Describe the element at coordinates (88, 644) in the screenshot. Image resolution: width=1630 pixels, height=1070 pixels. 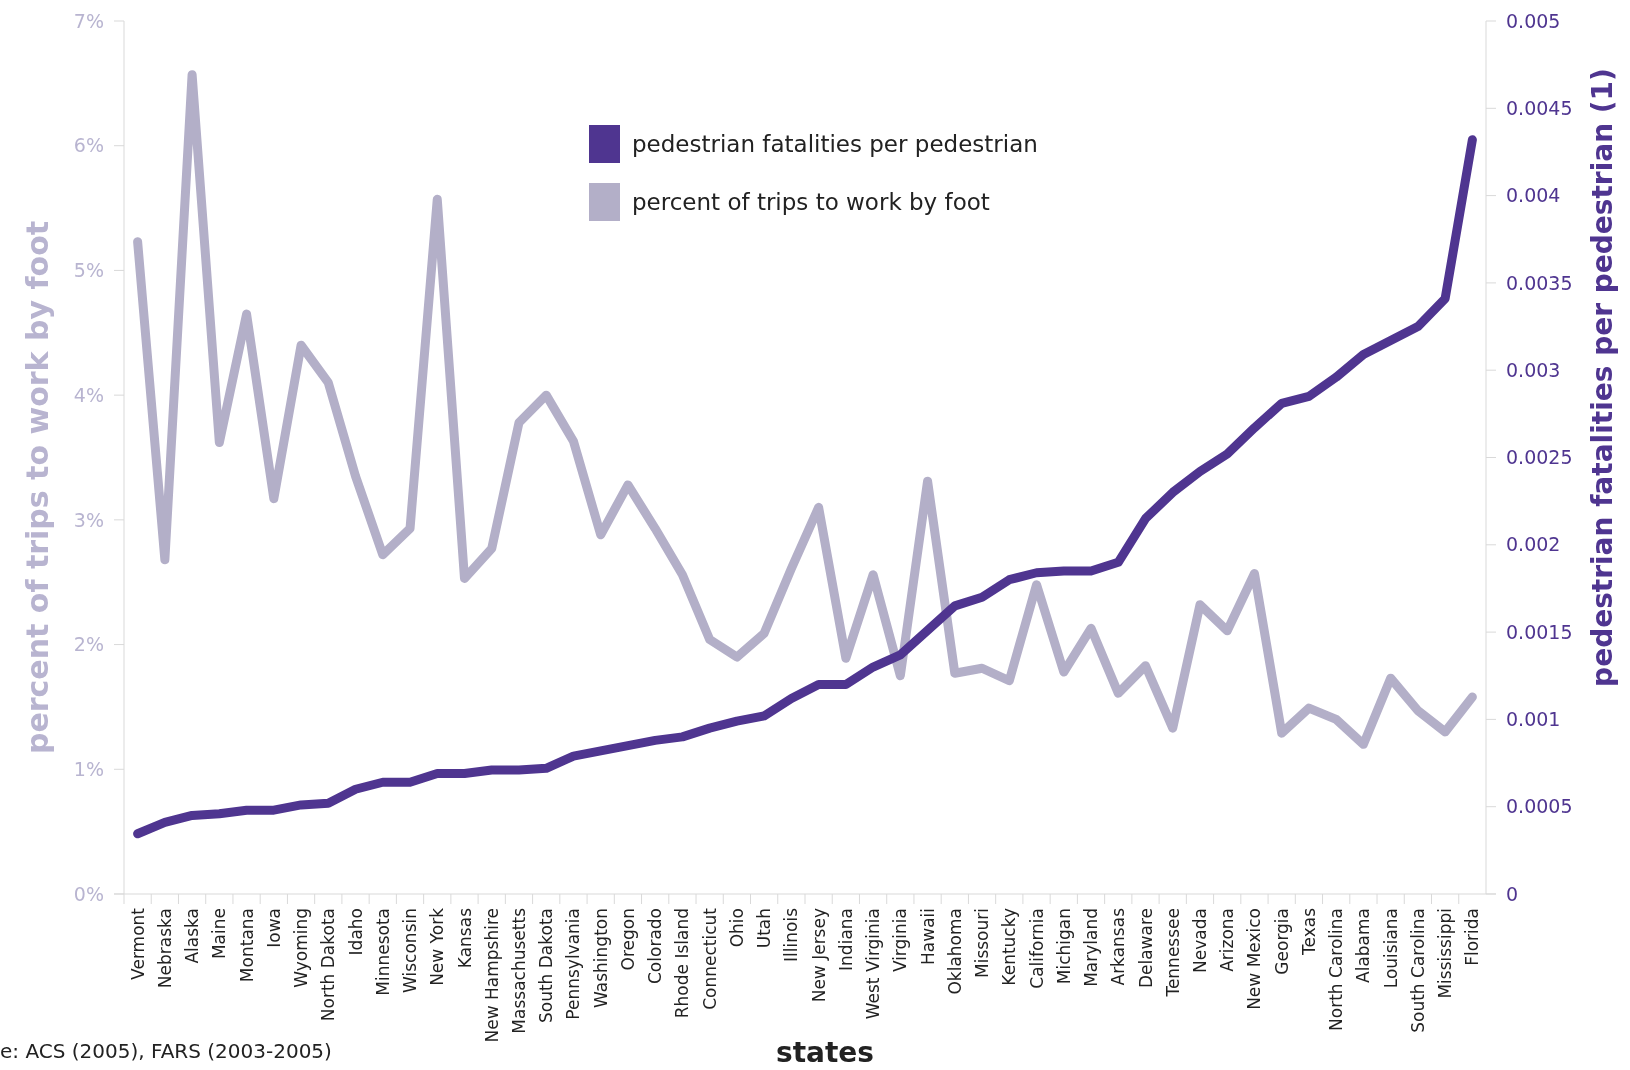
I see `y-tick-label: 2%` at that location.